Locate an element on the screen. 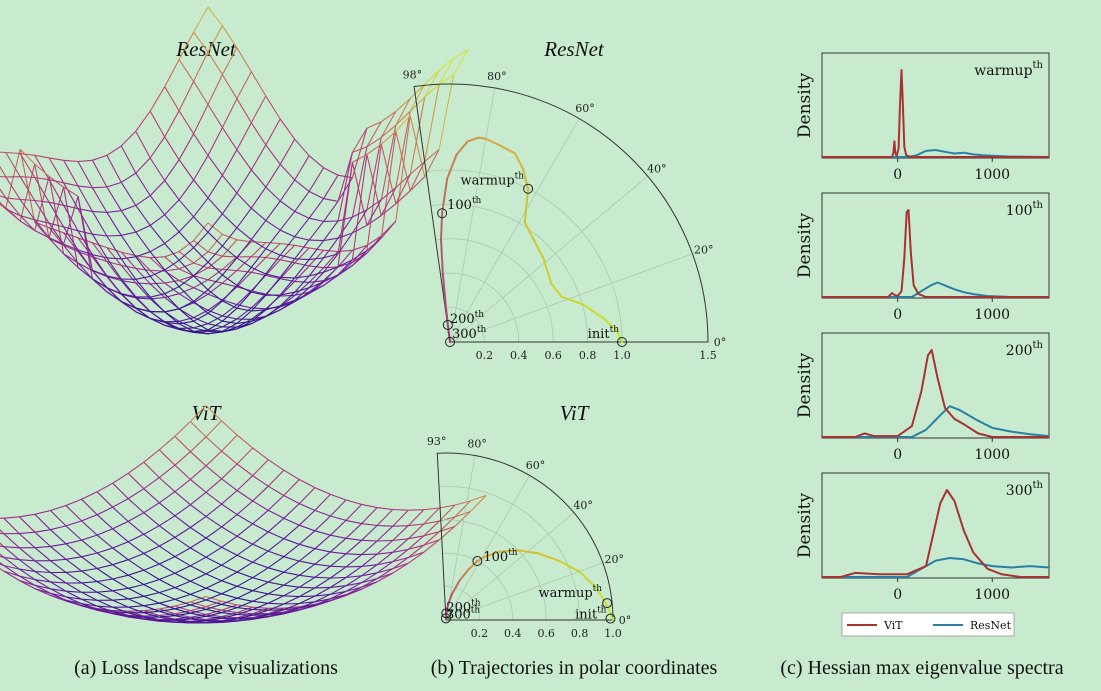  x-tick-label: 0 is located at coordinates (897, 315).